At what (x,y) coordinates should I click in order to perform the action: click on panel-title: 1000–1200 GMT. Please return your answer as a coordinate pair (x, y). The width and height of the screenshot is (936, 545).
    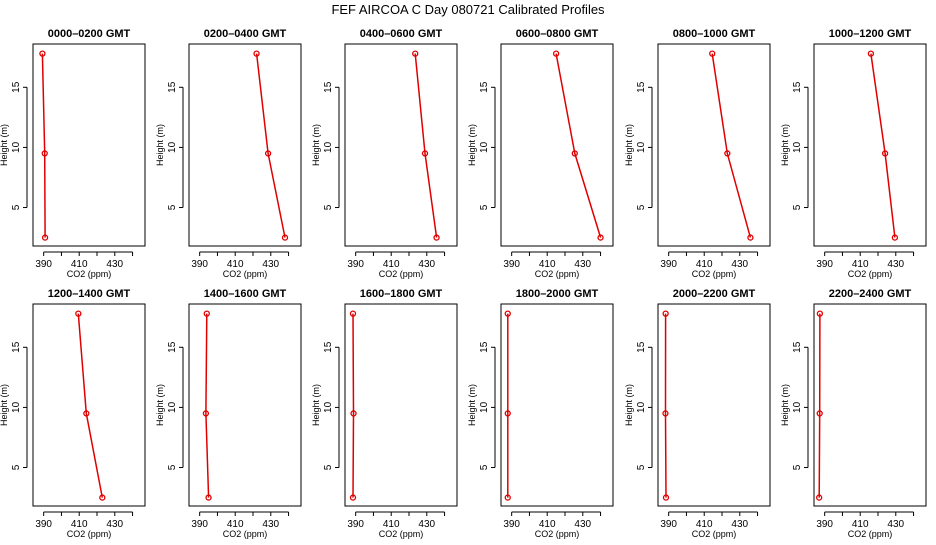
    Looking at the image, I should click on (870, 34).